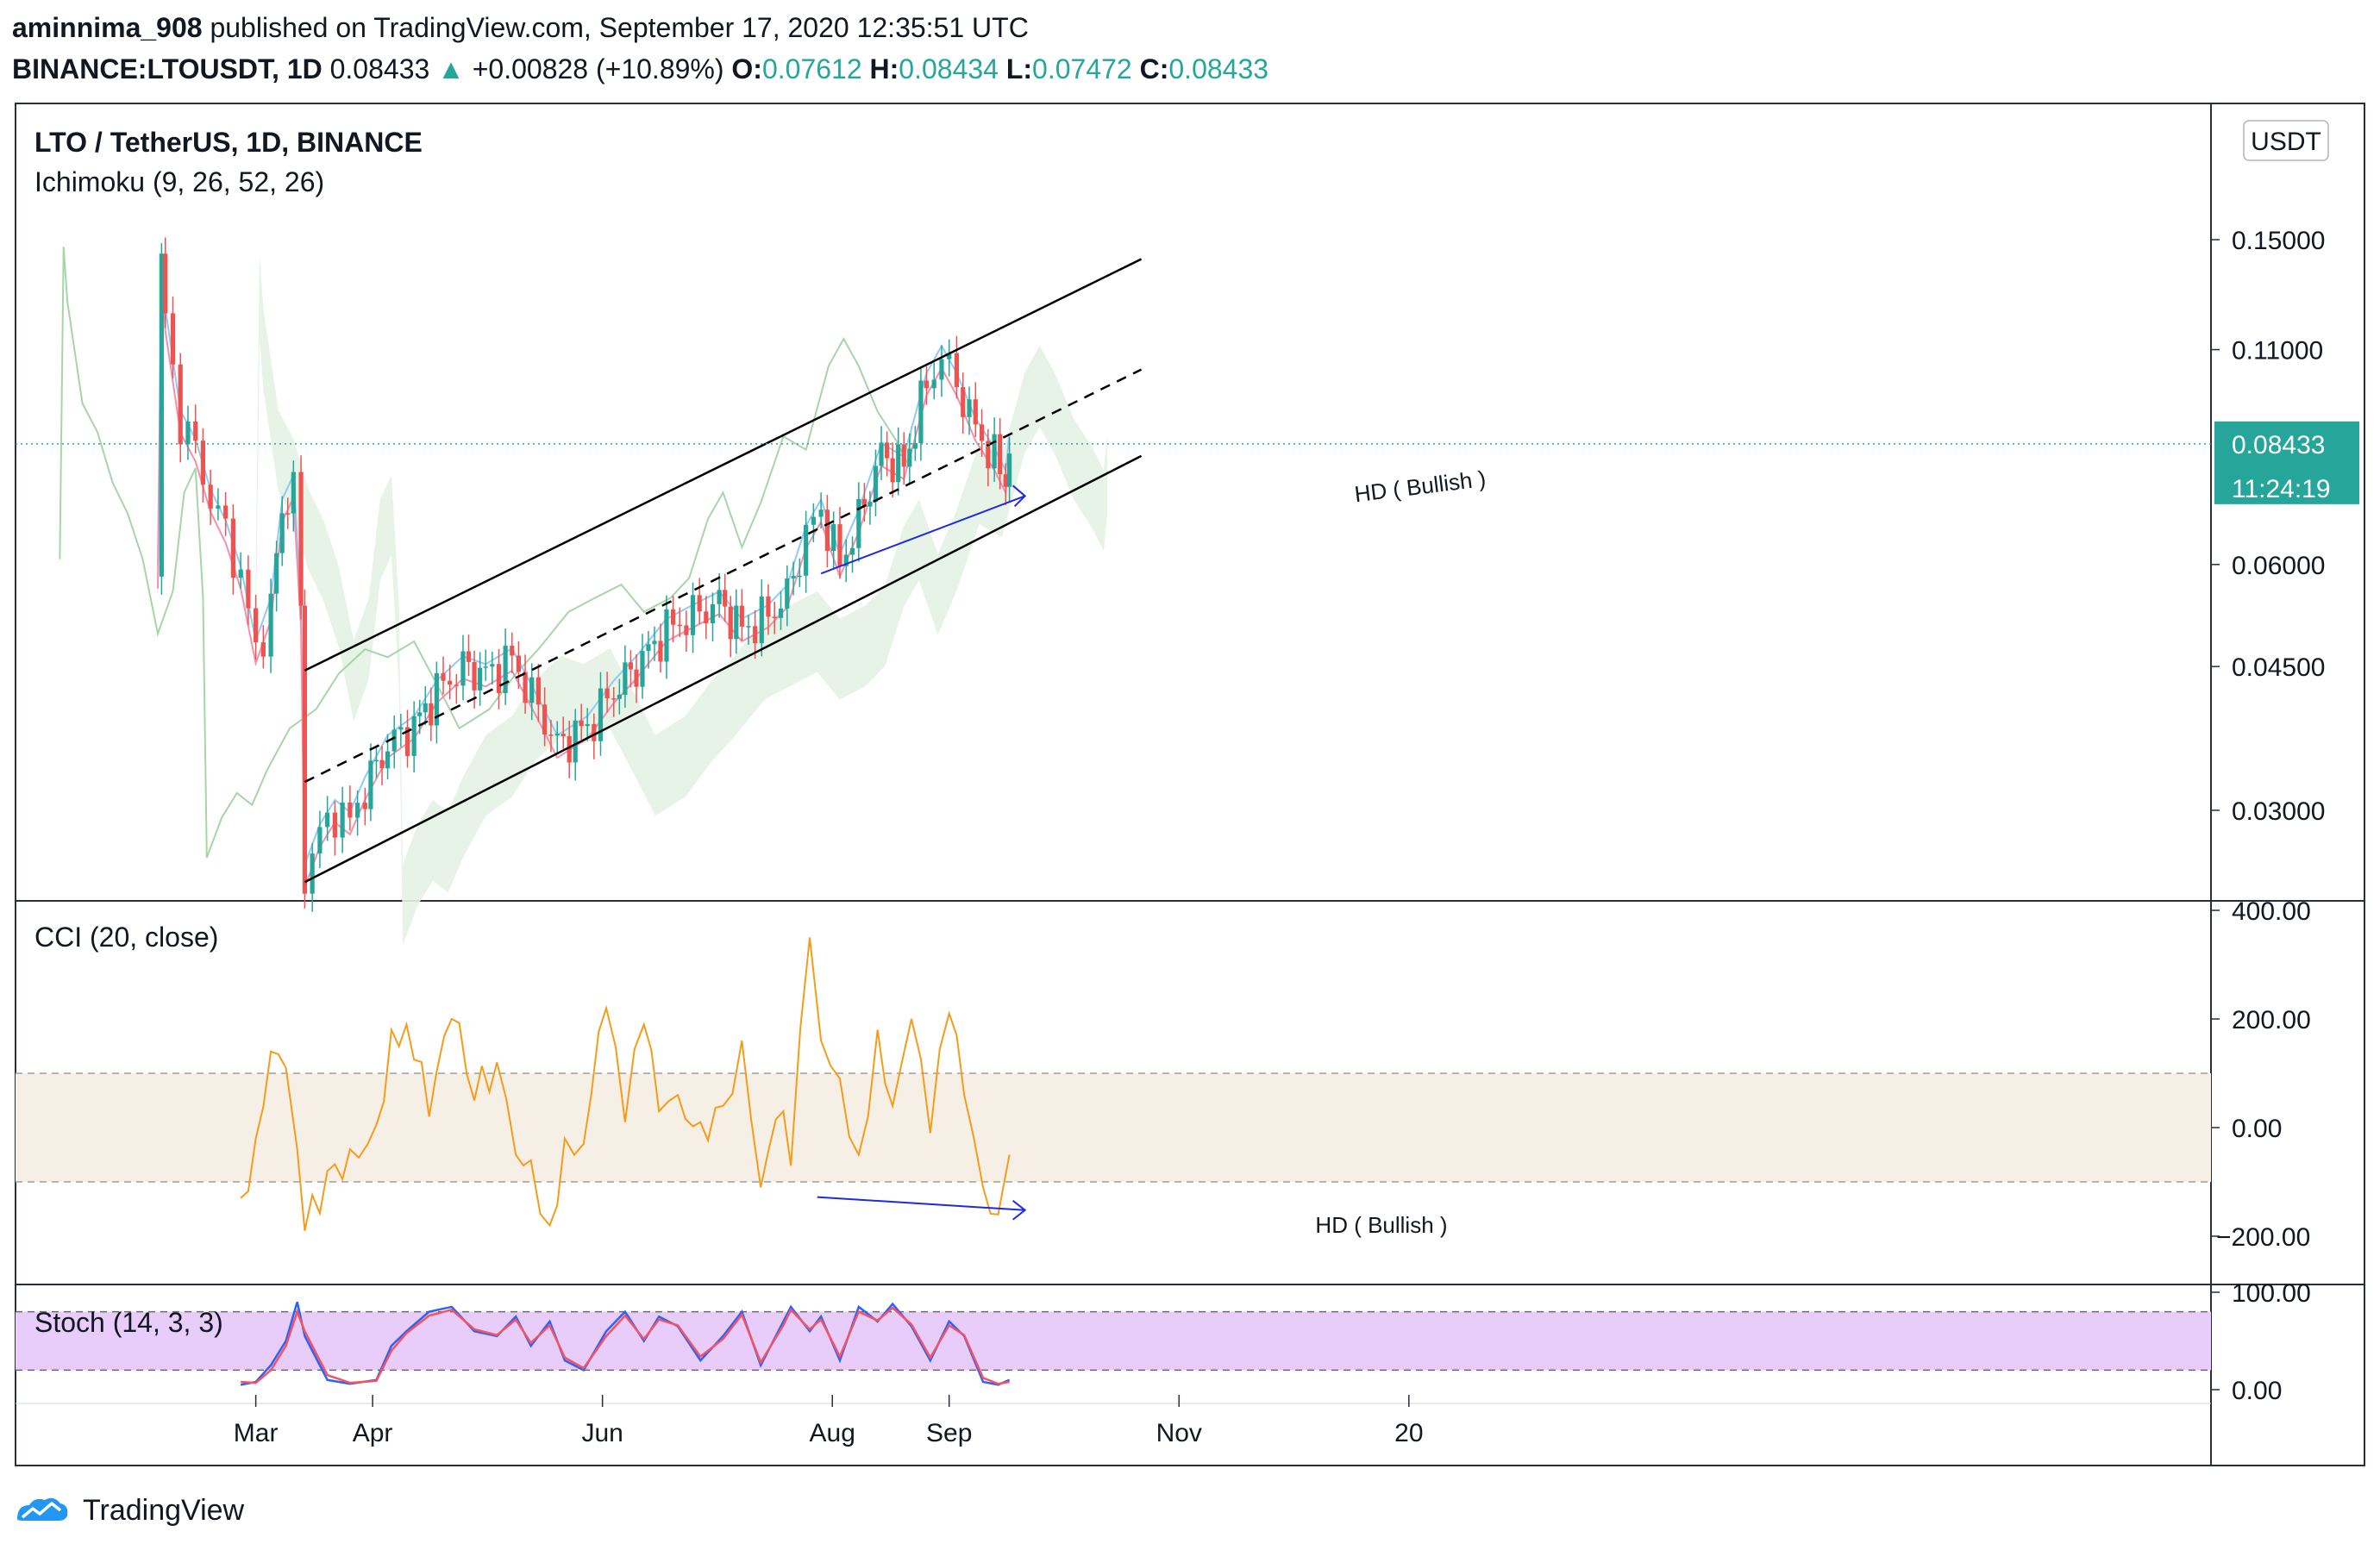  Describe the element at coordinates (164, 1510) in the screenshot. I see `tradingview-brand: TradingView` at that location.